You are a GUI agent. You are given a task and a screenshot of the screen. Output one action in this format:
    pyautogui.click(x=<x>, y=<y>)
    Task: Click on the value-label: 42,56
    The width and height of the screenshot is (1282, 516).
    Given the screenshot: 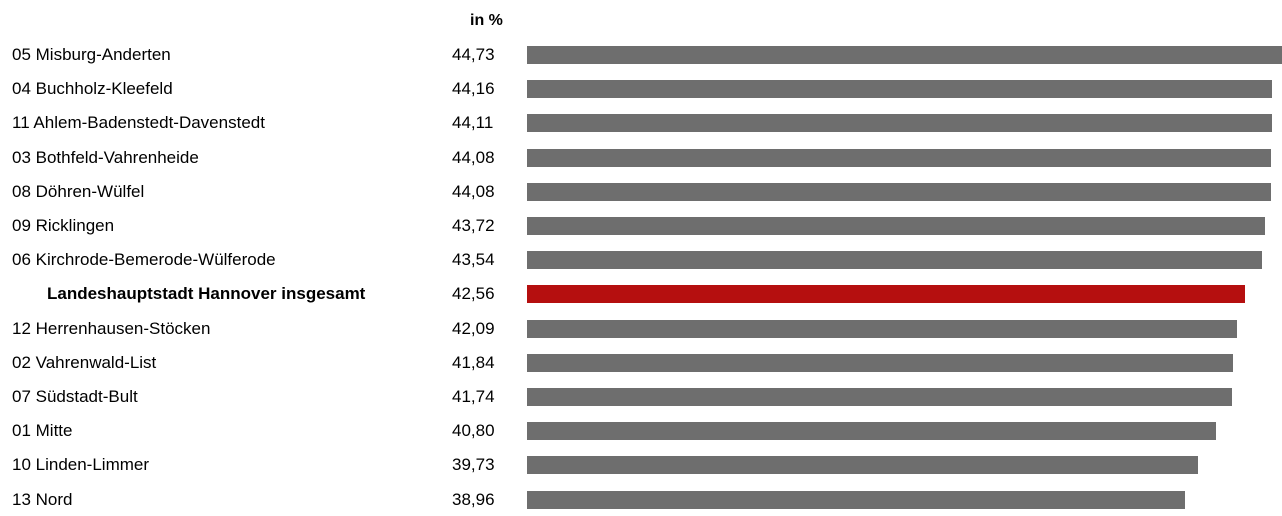 What is the action you would take?
    pyautogui.click(x=473, y=294)
    